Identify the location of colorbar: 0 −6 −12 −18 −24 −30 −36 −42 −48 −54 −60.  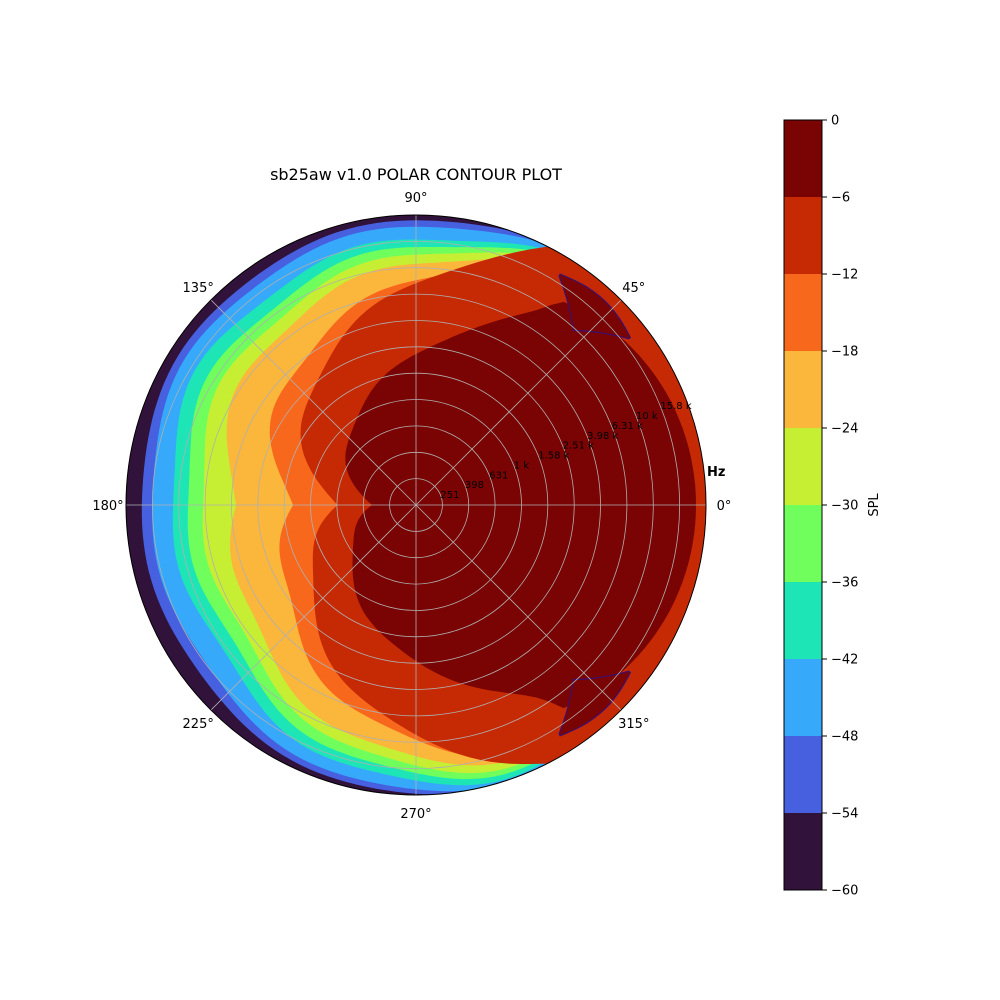
(820, 506).